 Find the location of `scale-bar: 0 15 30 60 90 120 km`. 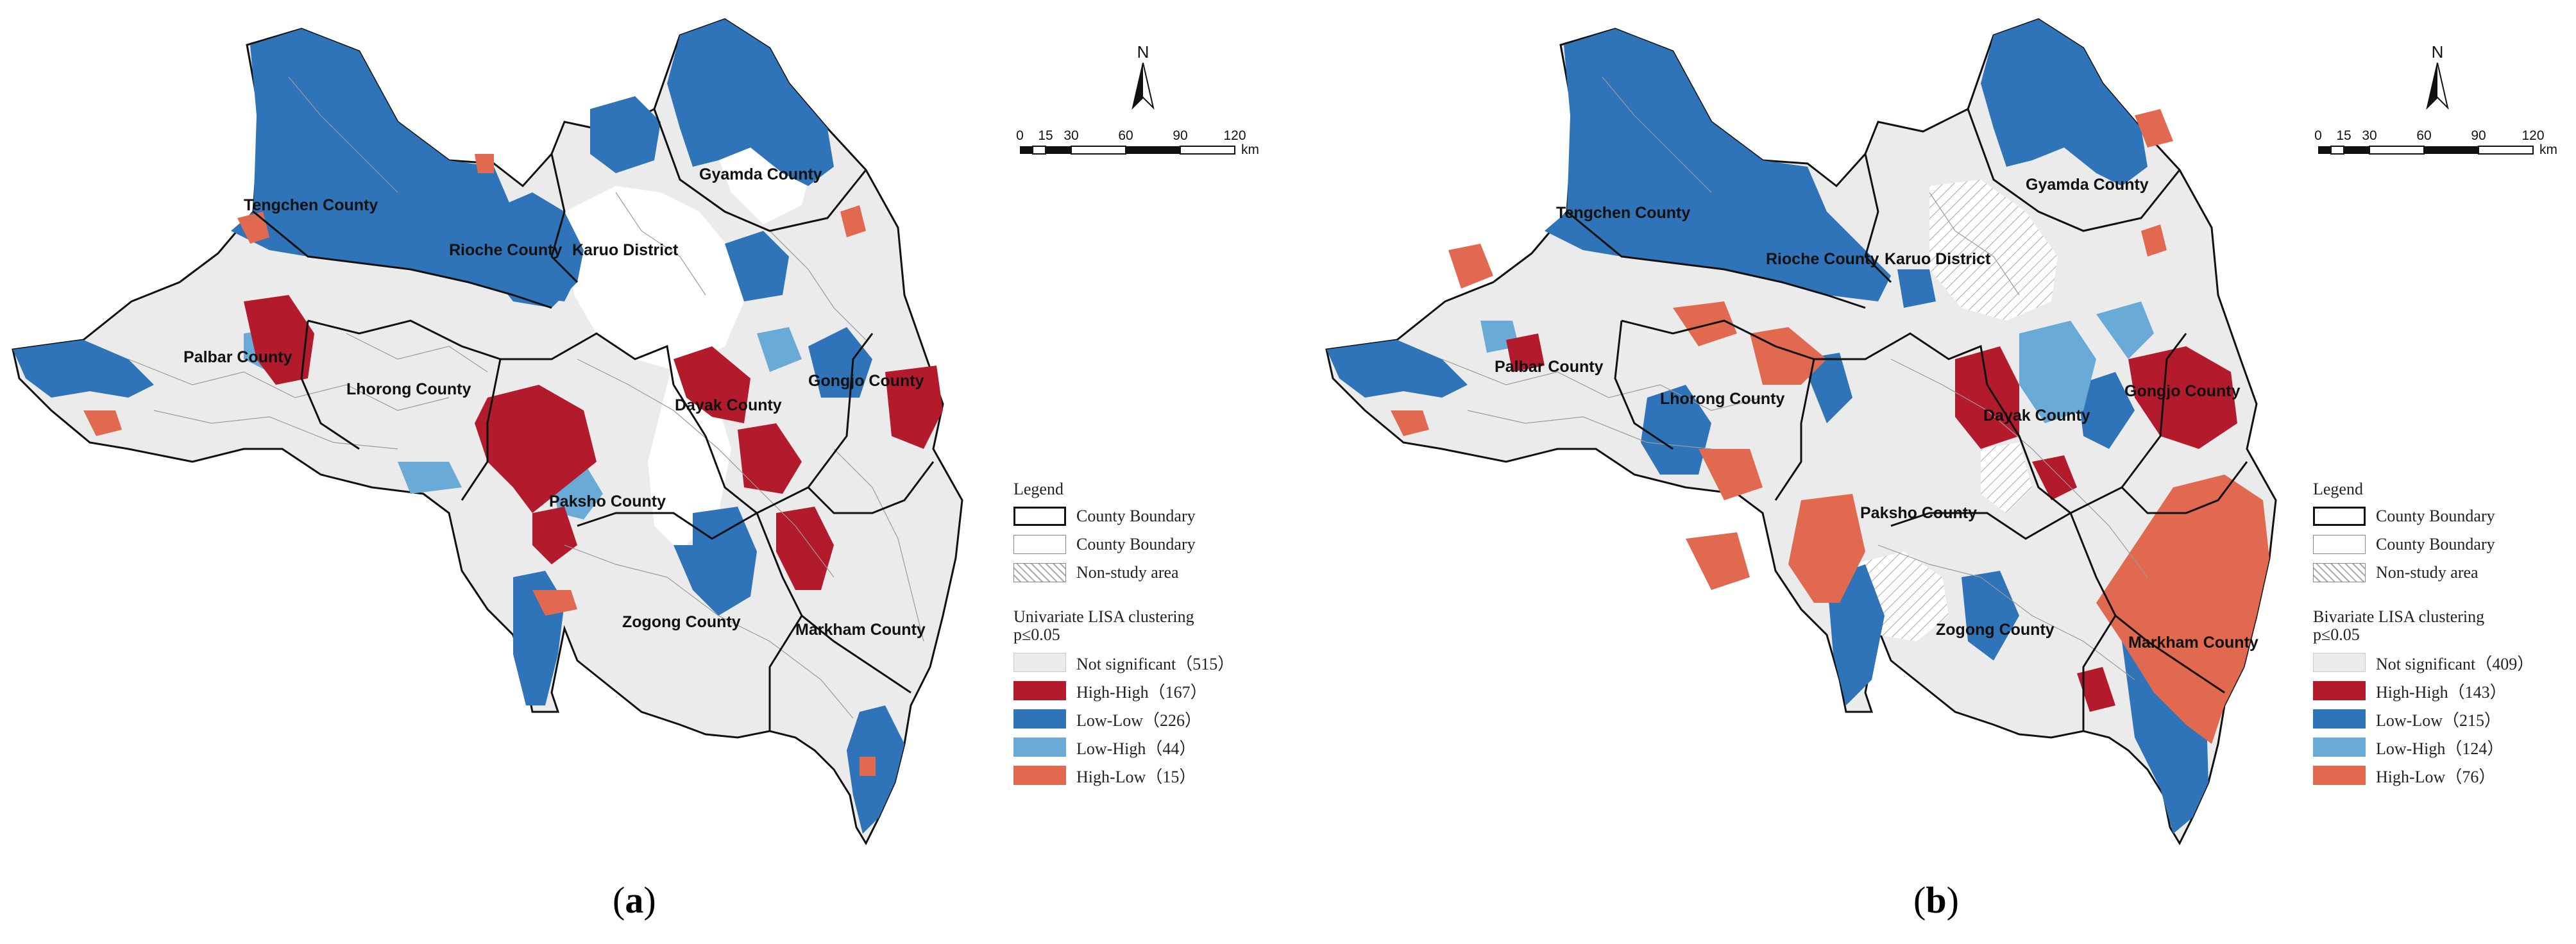

scale-bar: 0 15 30 60 90 120 km is located at coordinates (2435, 142).